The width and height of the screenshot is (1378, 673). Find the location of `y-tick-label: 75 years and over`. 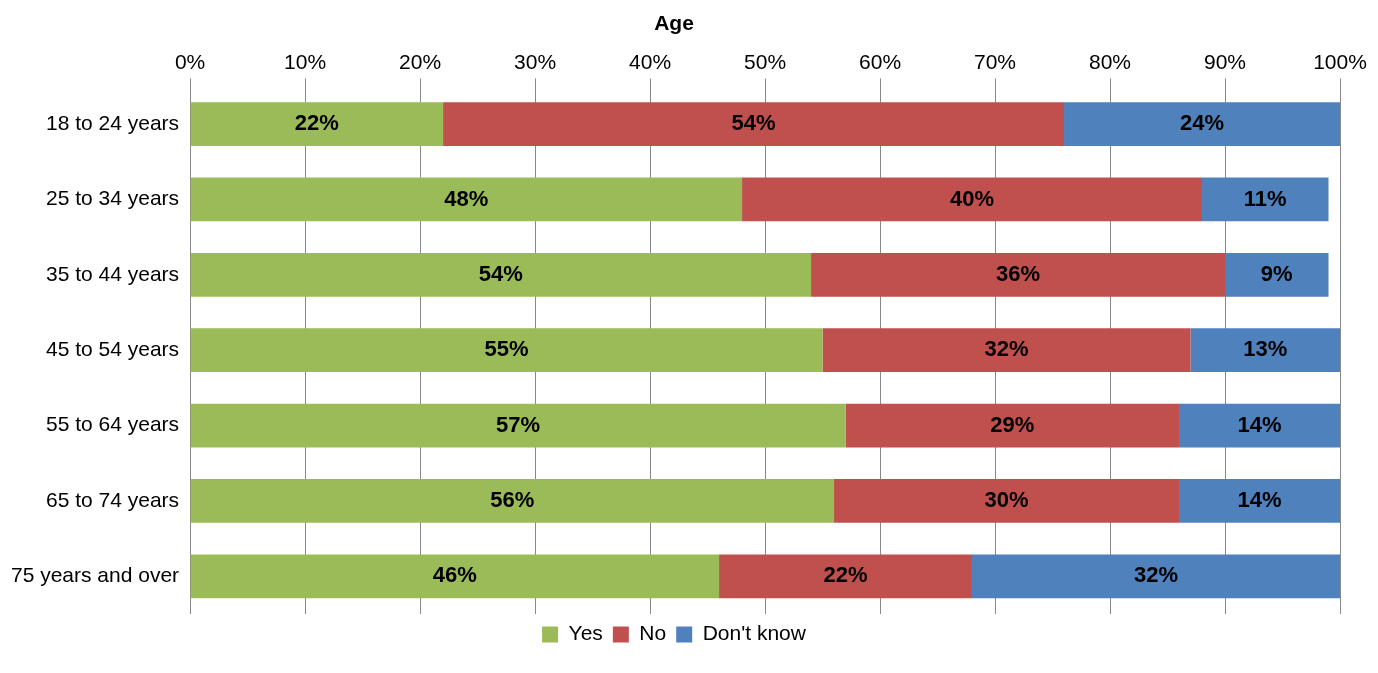

y-tick-label: 75 years and over is located at coordinates (95, 575).